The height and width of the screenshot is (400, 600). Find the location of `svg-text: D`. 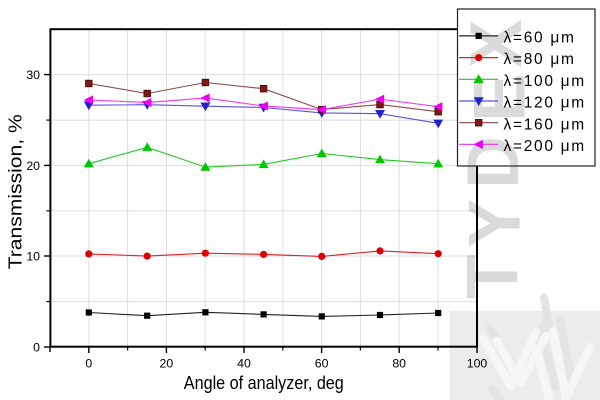

svg-text: D is located at coordinates (493, 162).